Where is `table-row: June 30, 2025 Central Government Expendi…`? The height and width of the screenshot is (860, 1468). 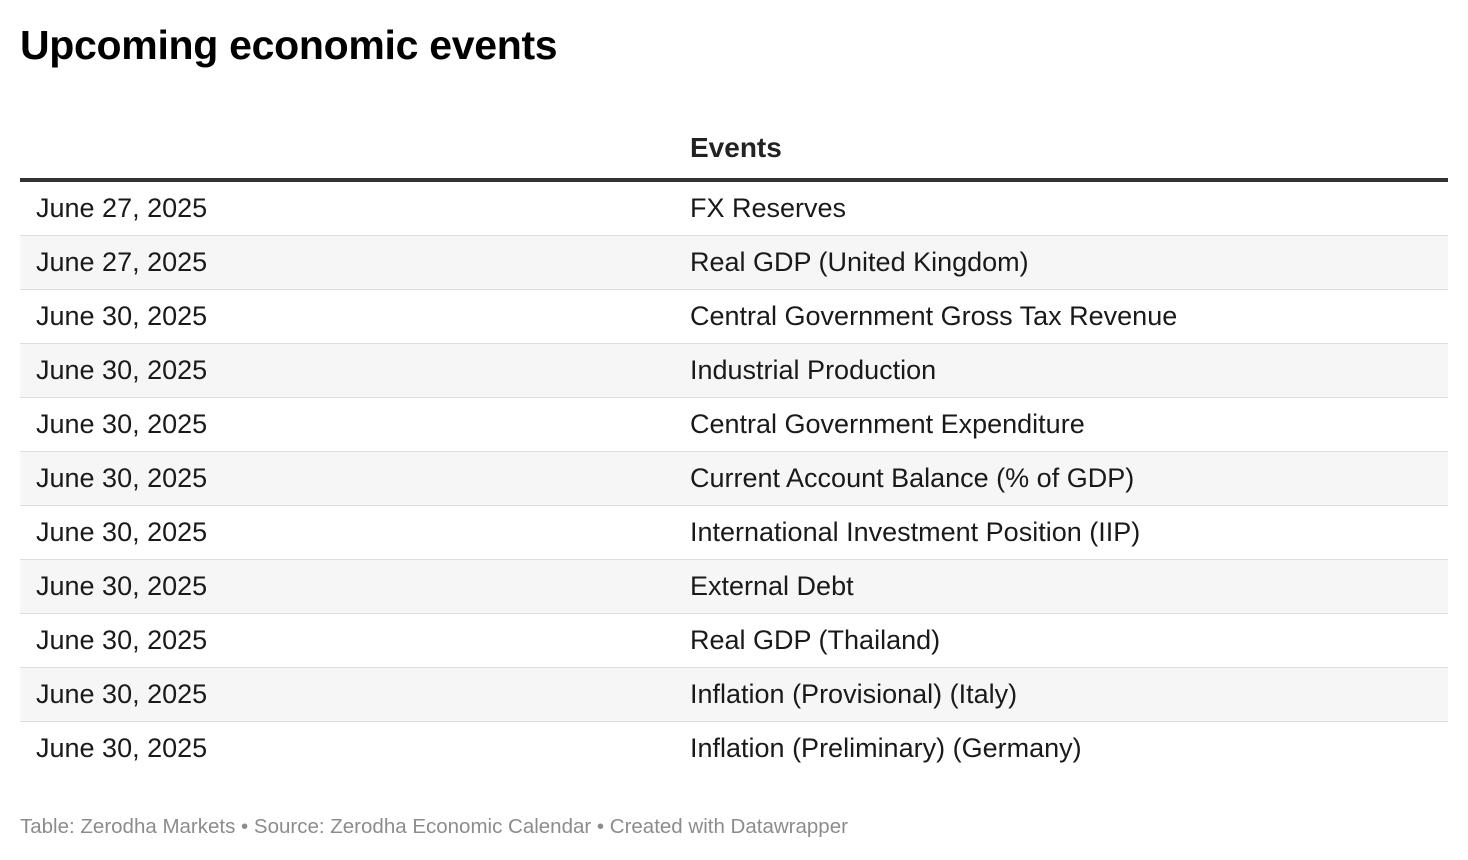 table-row: June 30, 2025 Central Government Expendi… is located at coordinates (734, 424).